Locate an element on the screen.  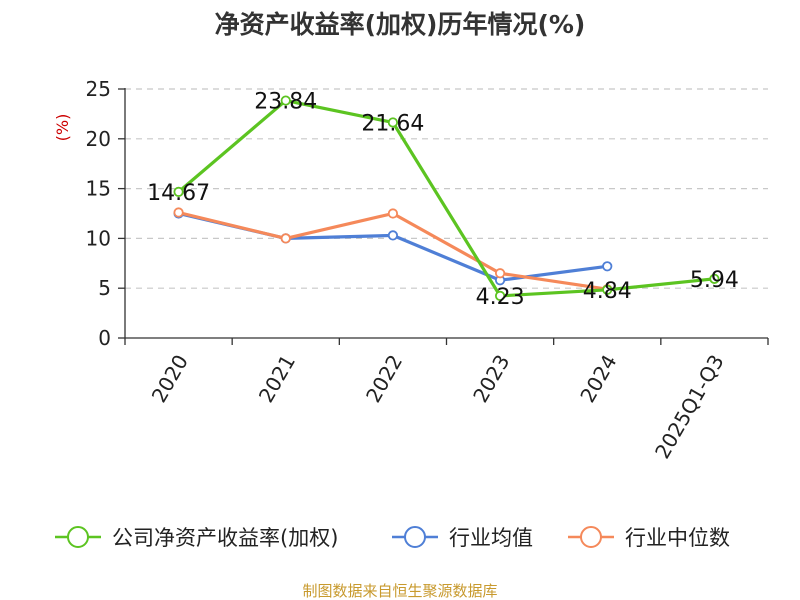
data-label: 4.23 is located at coordinates (500, 297).